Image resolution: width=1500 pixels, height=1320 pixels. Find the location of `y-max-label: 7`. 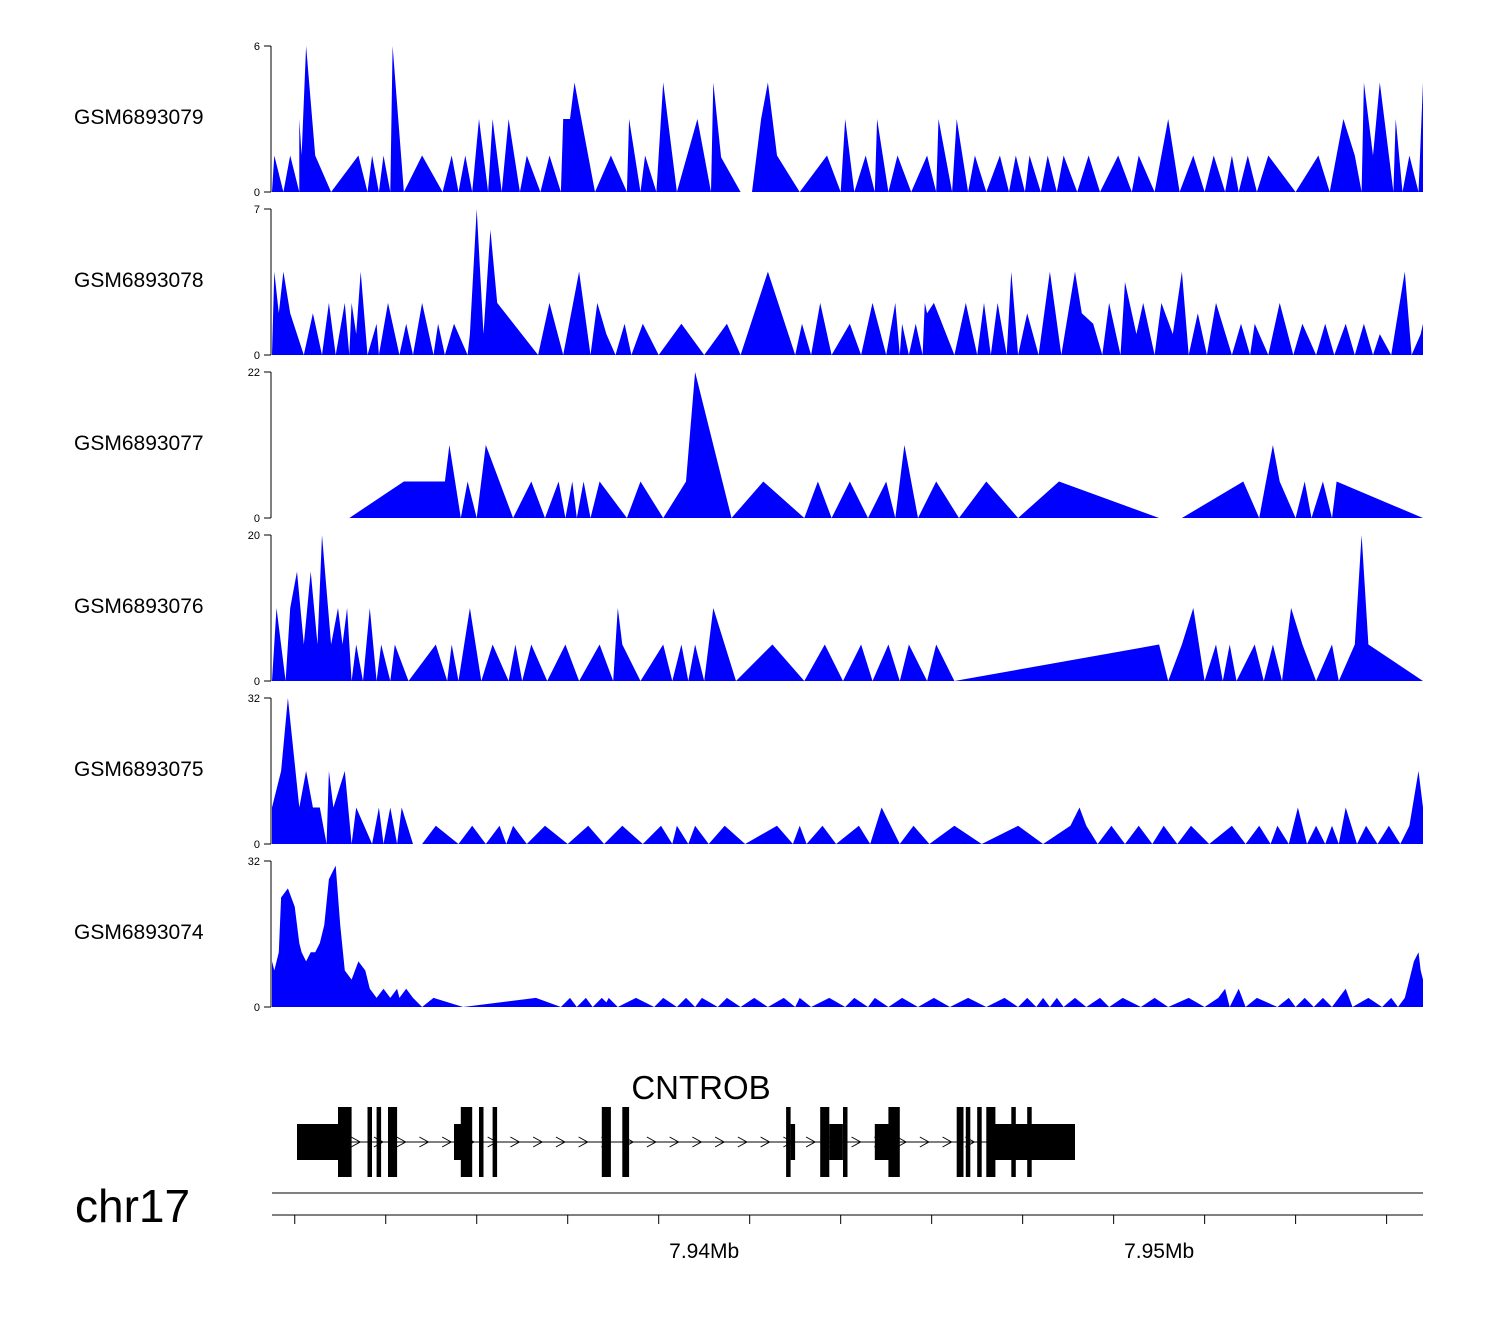

y-max-label: 7 is located at coordinates (257, 210).